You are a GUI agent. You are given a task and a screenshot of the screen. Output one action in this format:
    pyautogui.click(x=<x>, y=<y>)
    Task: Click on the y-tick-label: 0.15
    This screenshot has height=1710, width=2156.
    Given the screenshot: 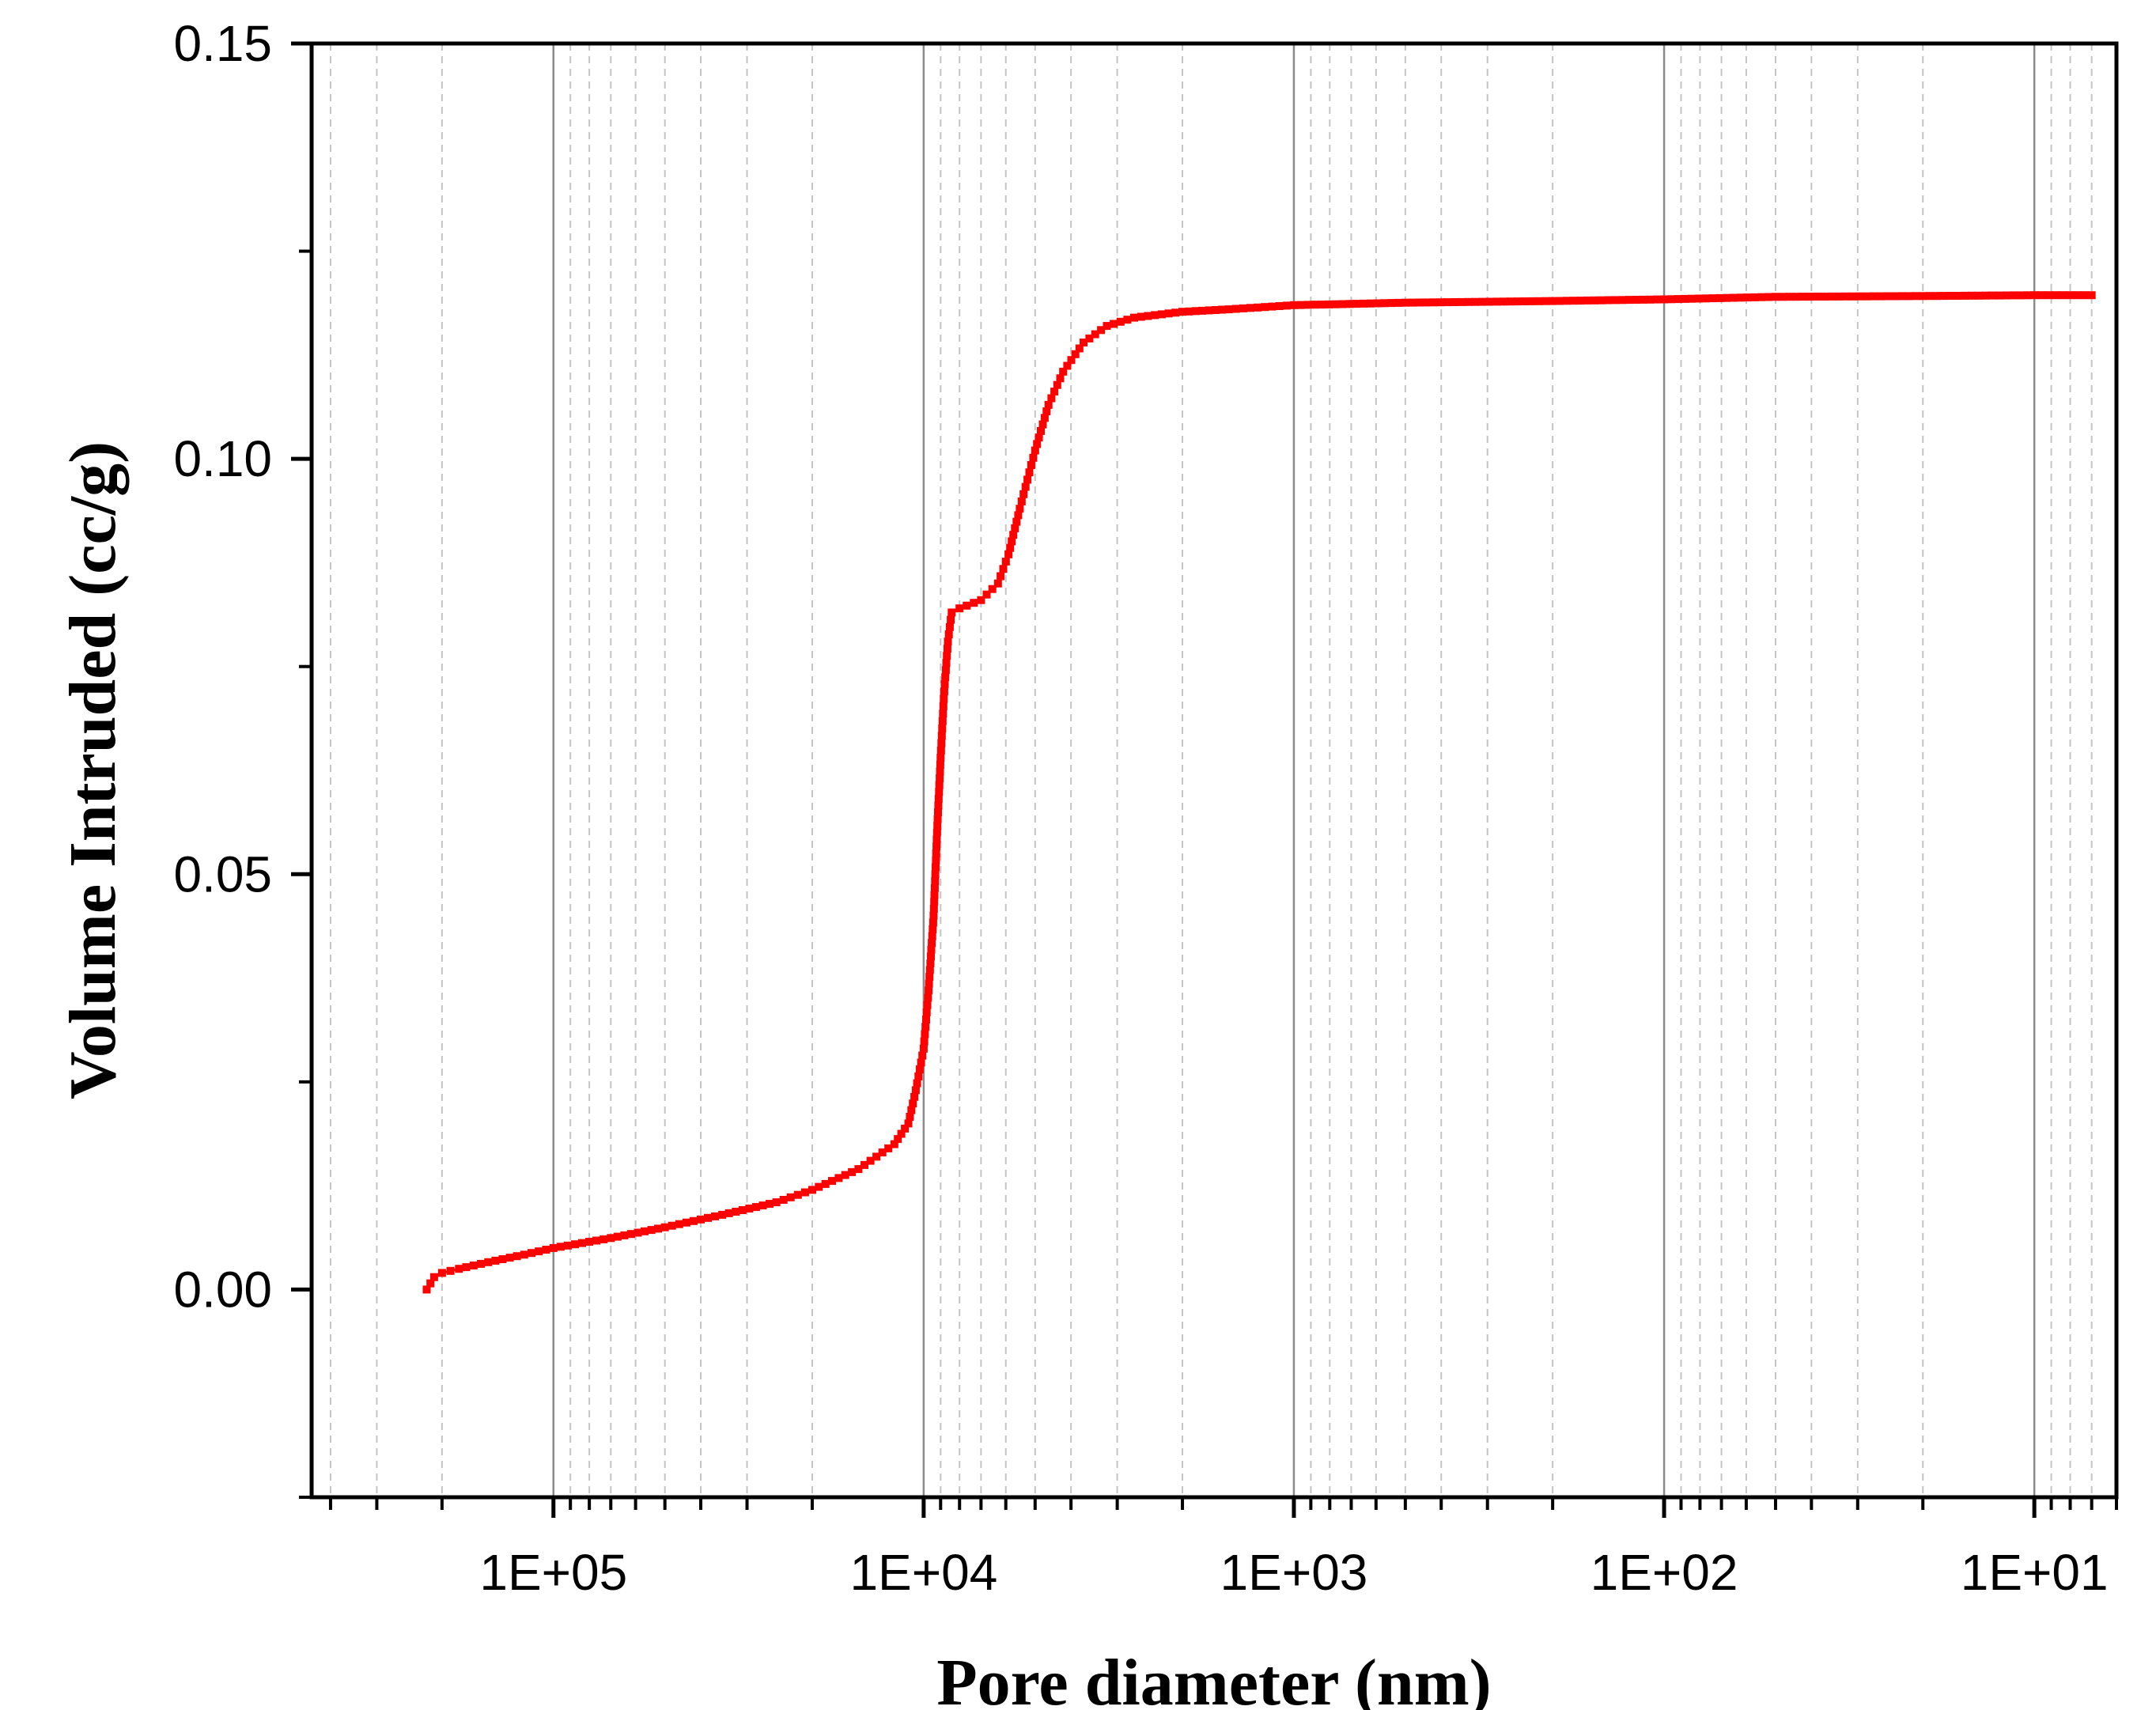 What is the action you would take?
    pyautogui.click(x=222, y=43)
    